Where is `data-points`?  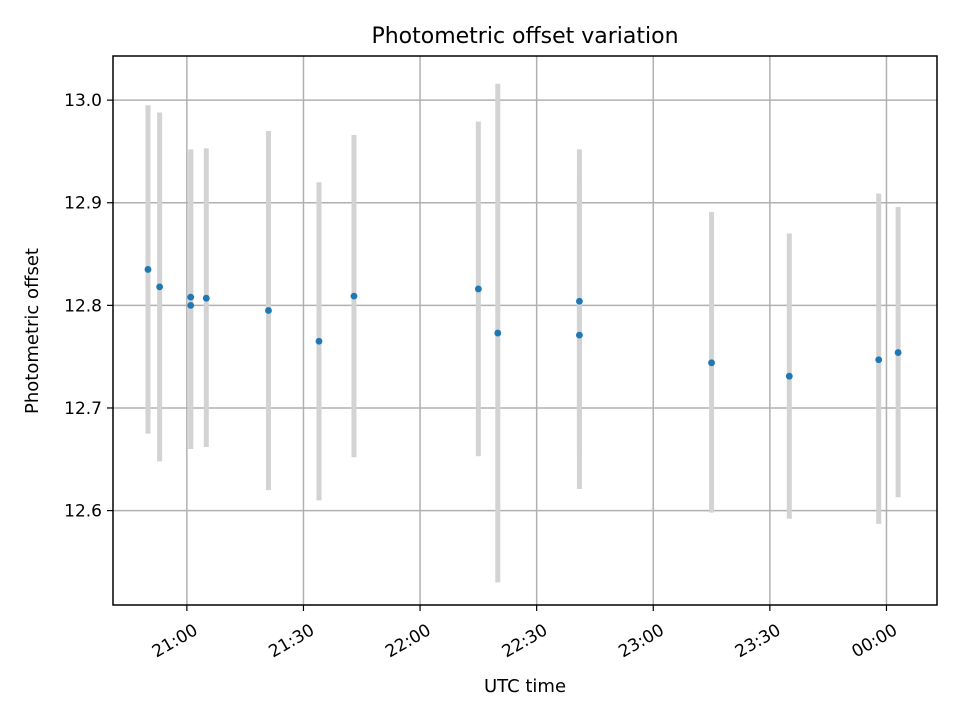 data-points is located at coordinates (523, 323).